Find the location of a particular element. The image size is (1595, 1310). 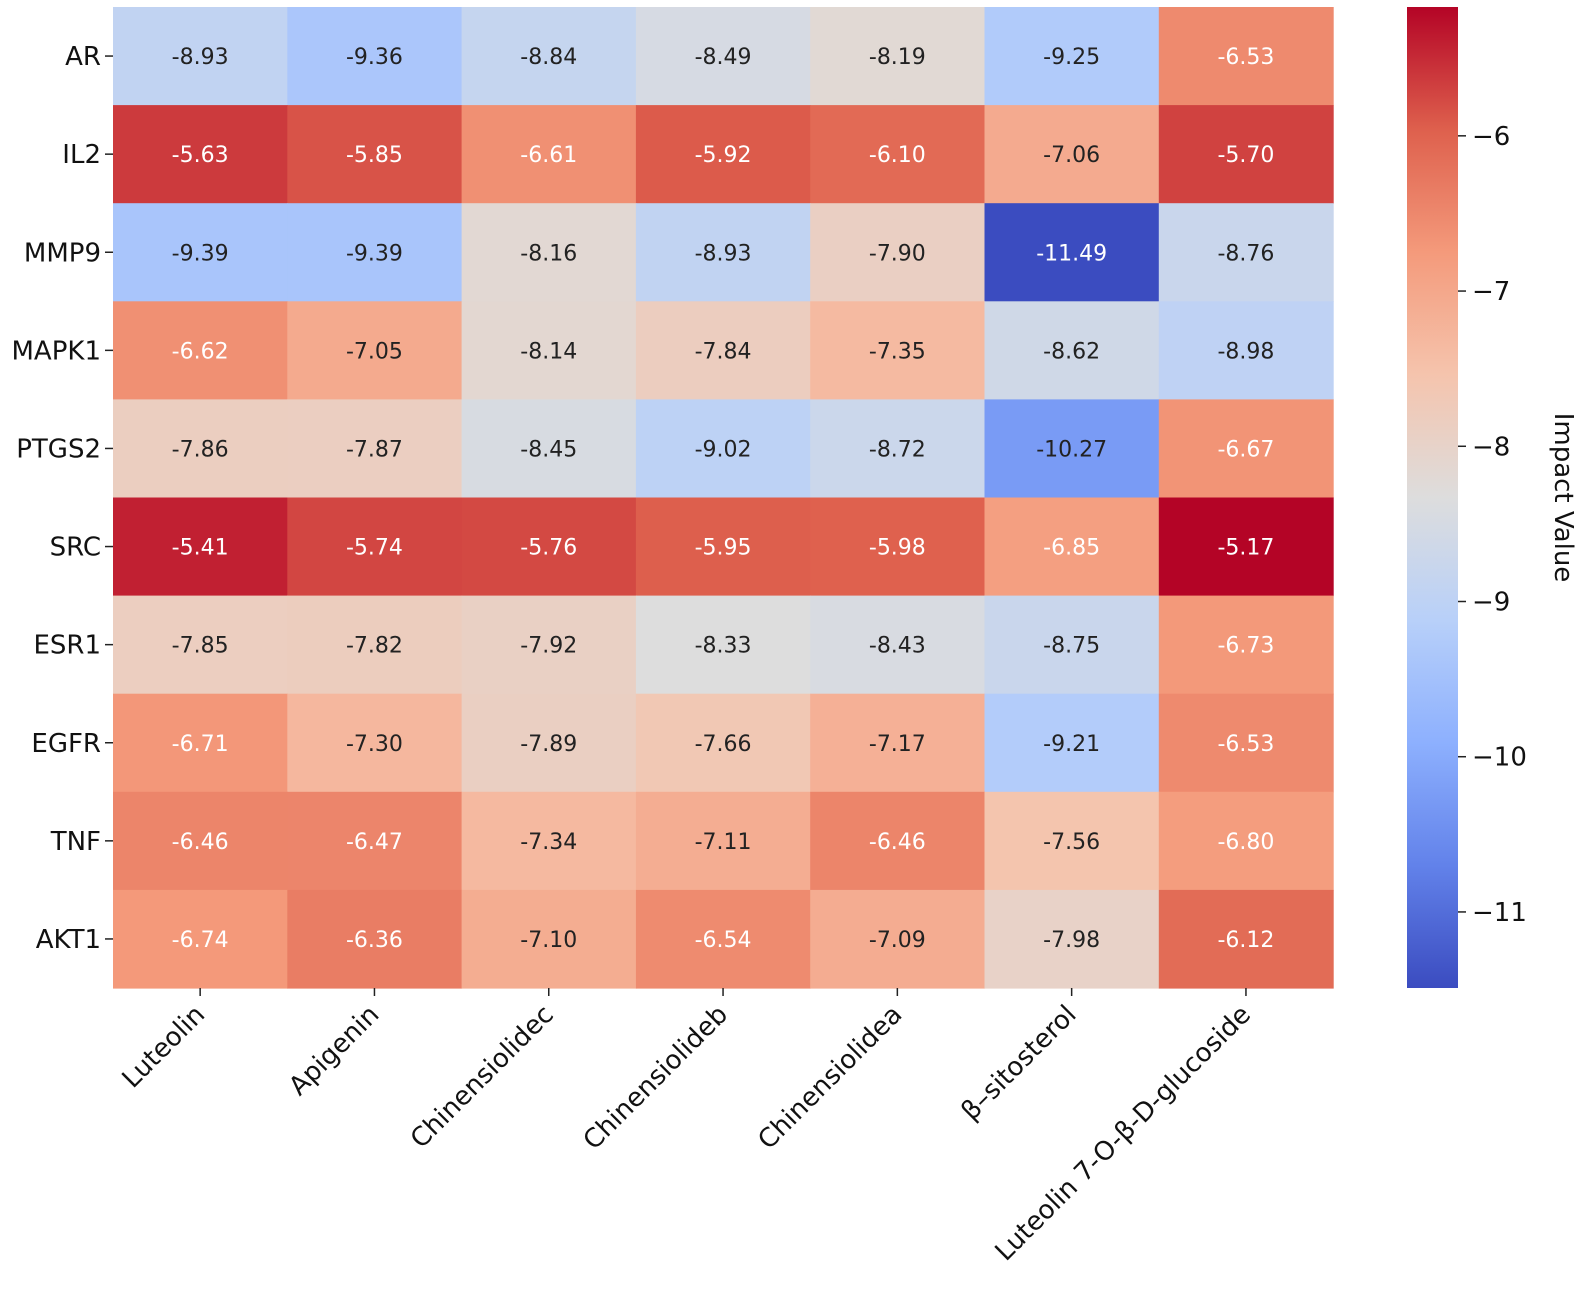

heatmap-cell-label: -8.33 is located at coordinates (723, 646).